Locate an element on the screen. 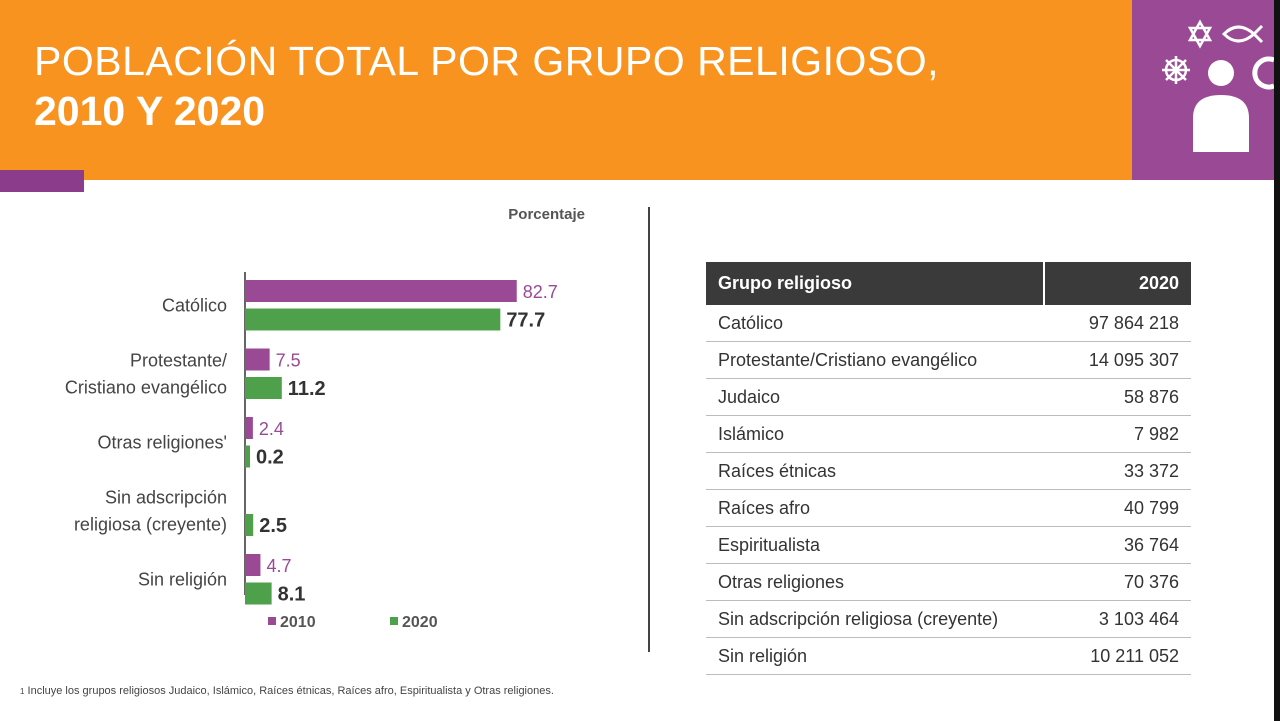  cell-group: Católico is located at coordinates (875, 323).